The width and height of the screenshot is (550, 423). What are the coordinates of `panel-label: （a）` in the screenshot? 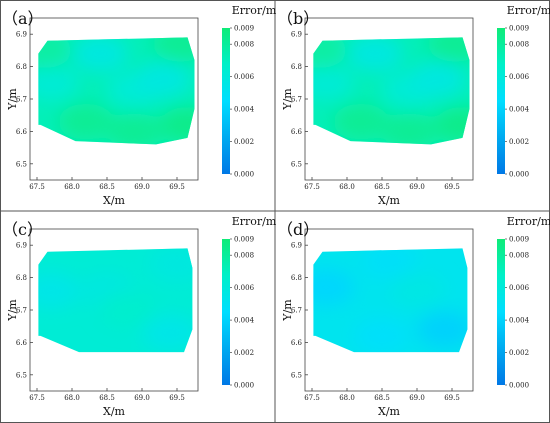 It's located at (23, 18).